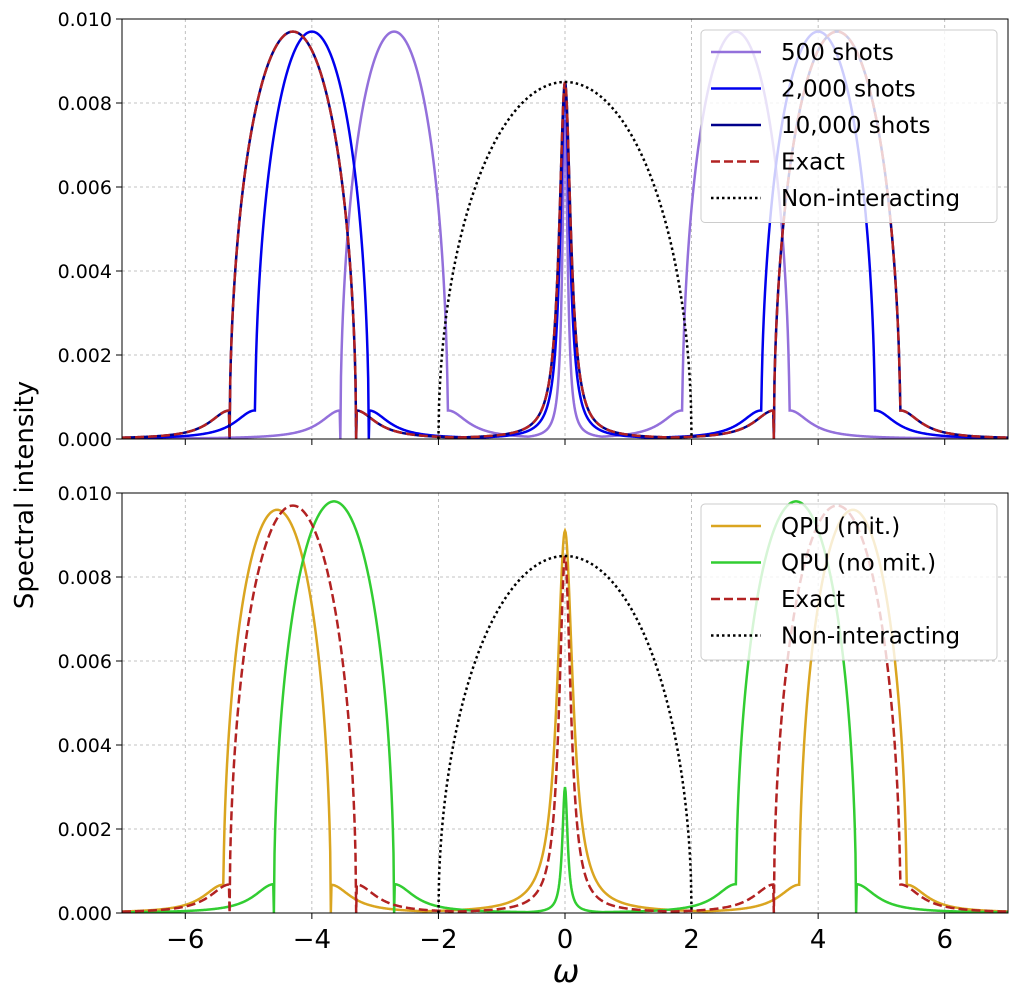 The height and width of the screenshot is (989, 1024). I want to click on legend-label: 500 shots, so click(837, 53).